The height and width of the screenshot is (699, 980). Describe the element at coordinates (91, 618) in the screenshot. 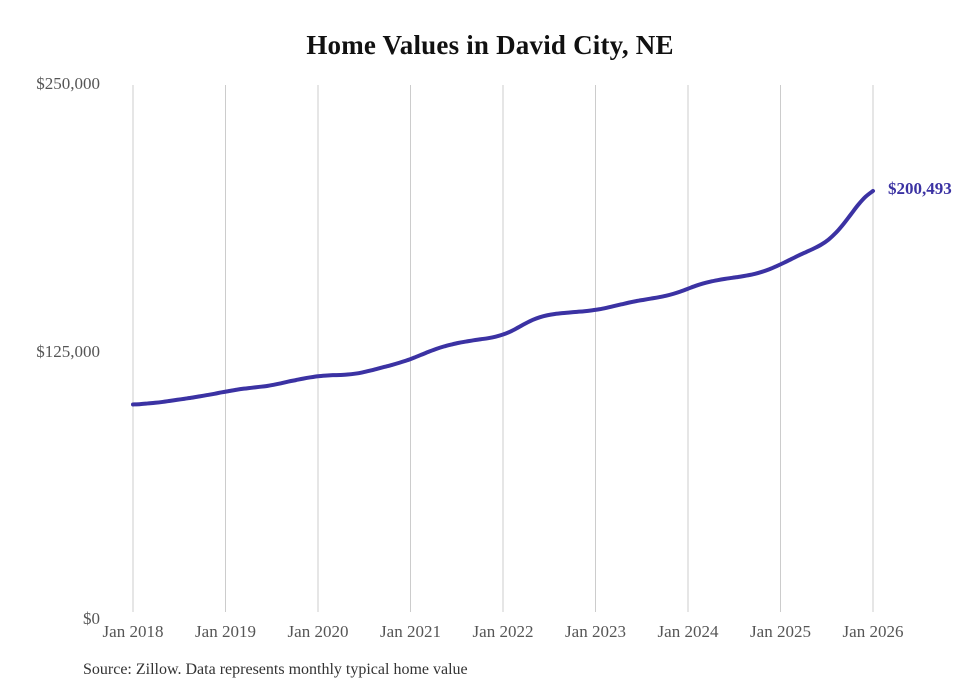

I see `y-axis-tick-label: $0` at that location.